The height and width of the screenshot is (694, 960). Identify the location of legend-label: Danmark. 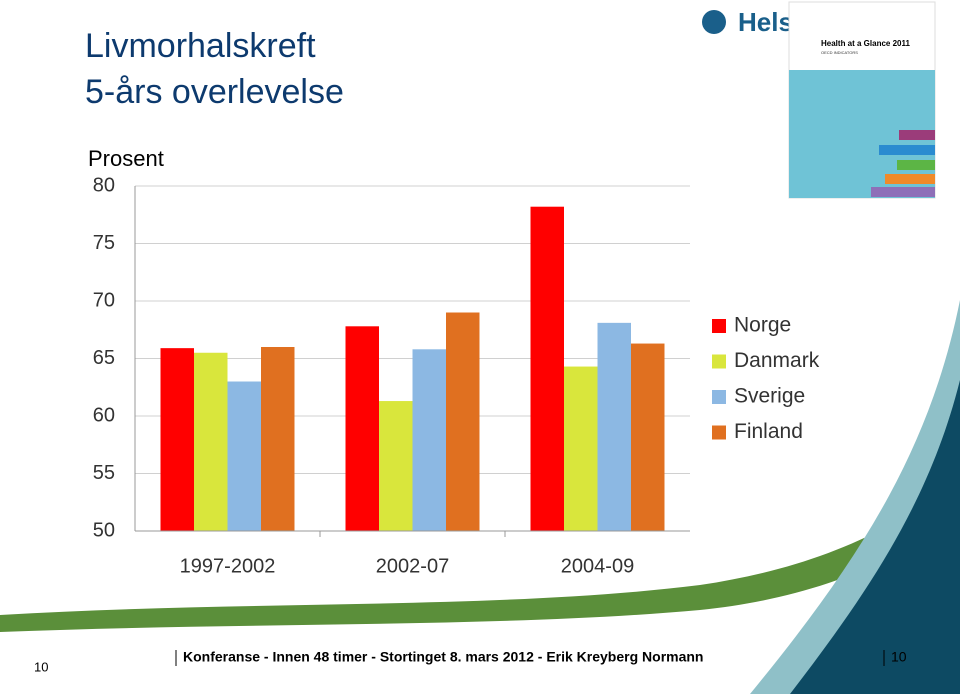
(777, 360).